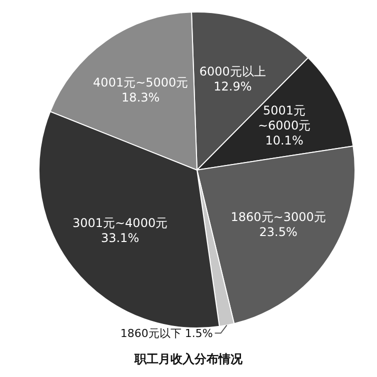 This screenshot has width=377, height=377. I want to click on data-label: 12.9%, so click(233, 86).